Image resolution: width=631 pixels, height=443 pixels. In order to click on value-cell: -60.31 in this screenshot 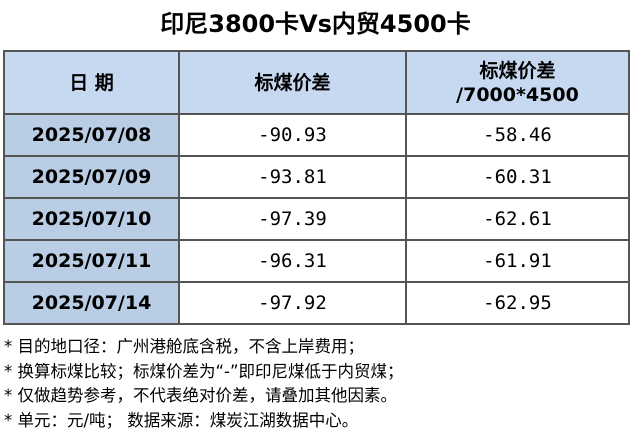, I will do `click(517, 177)`.